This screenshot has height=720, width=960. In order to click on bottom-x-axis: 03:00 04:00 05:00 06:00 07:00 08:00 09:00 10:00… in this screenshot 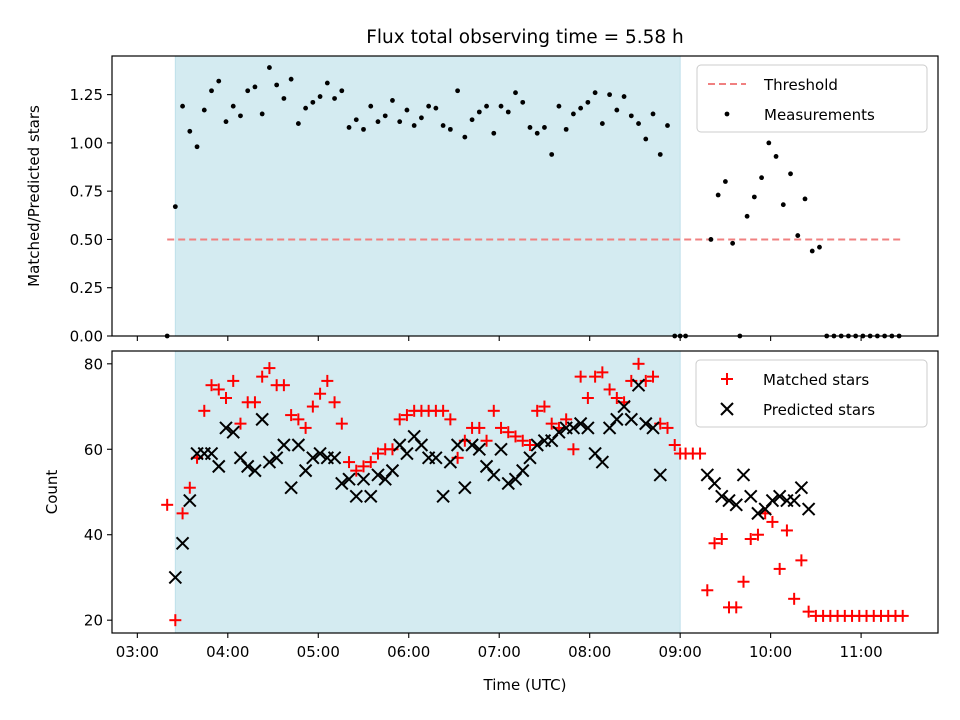, I will do `click(499, 647)`.